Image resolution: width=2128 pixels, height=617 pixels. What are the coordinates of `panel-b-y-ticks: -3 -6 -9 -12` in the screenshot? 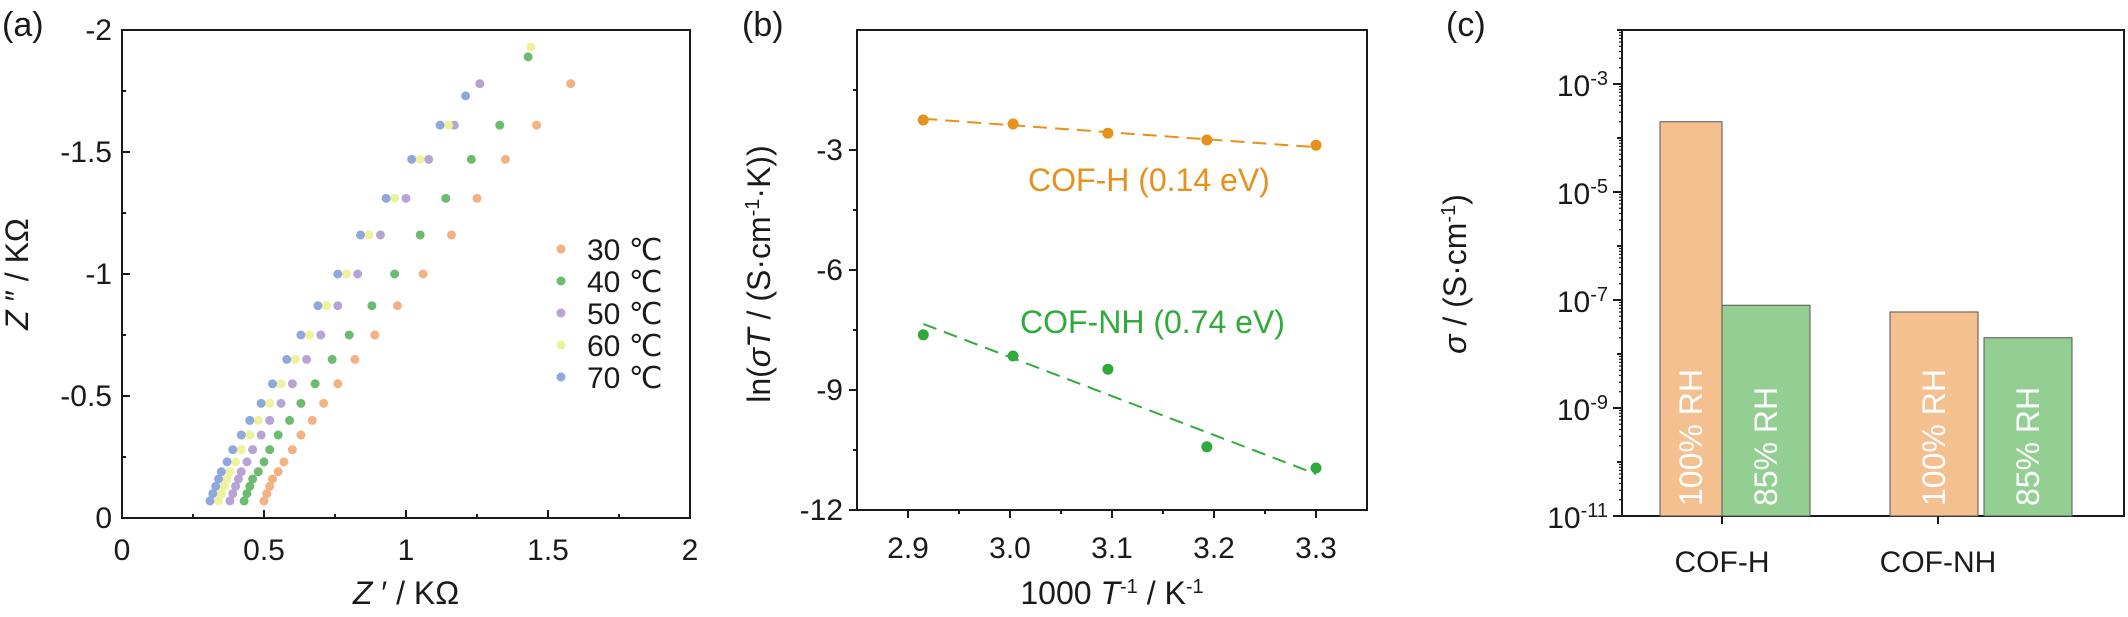 It's located at (828, 308).